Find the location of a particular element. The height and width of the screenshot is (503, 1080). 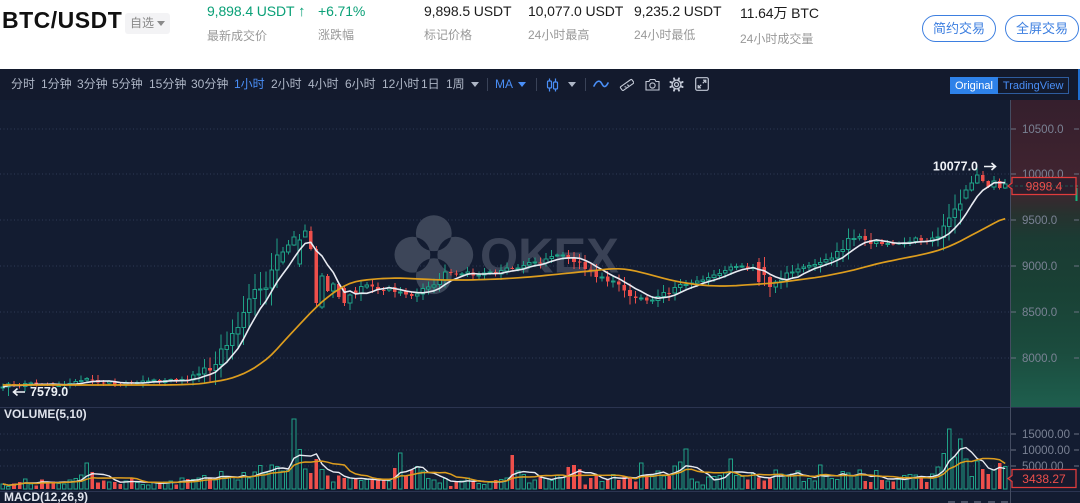

svg-text: 9000.0 is located at coordinates (1039, 267).